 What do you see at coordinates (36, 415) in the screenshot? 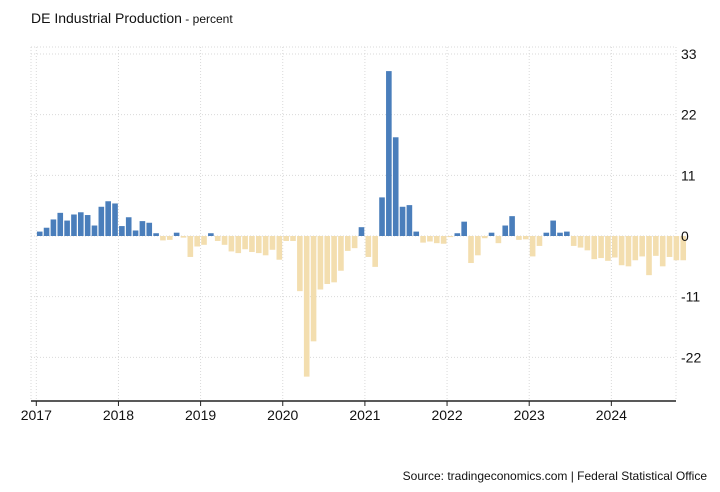
I see `x-tick-label: 2017` at bounding box center [36, 415].